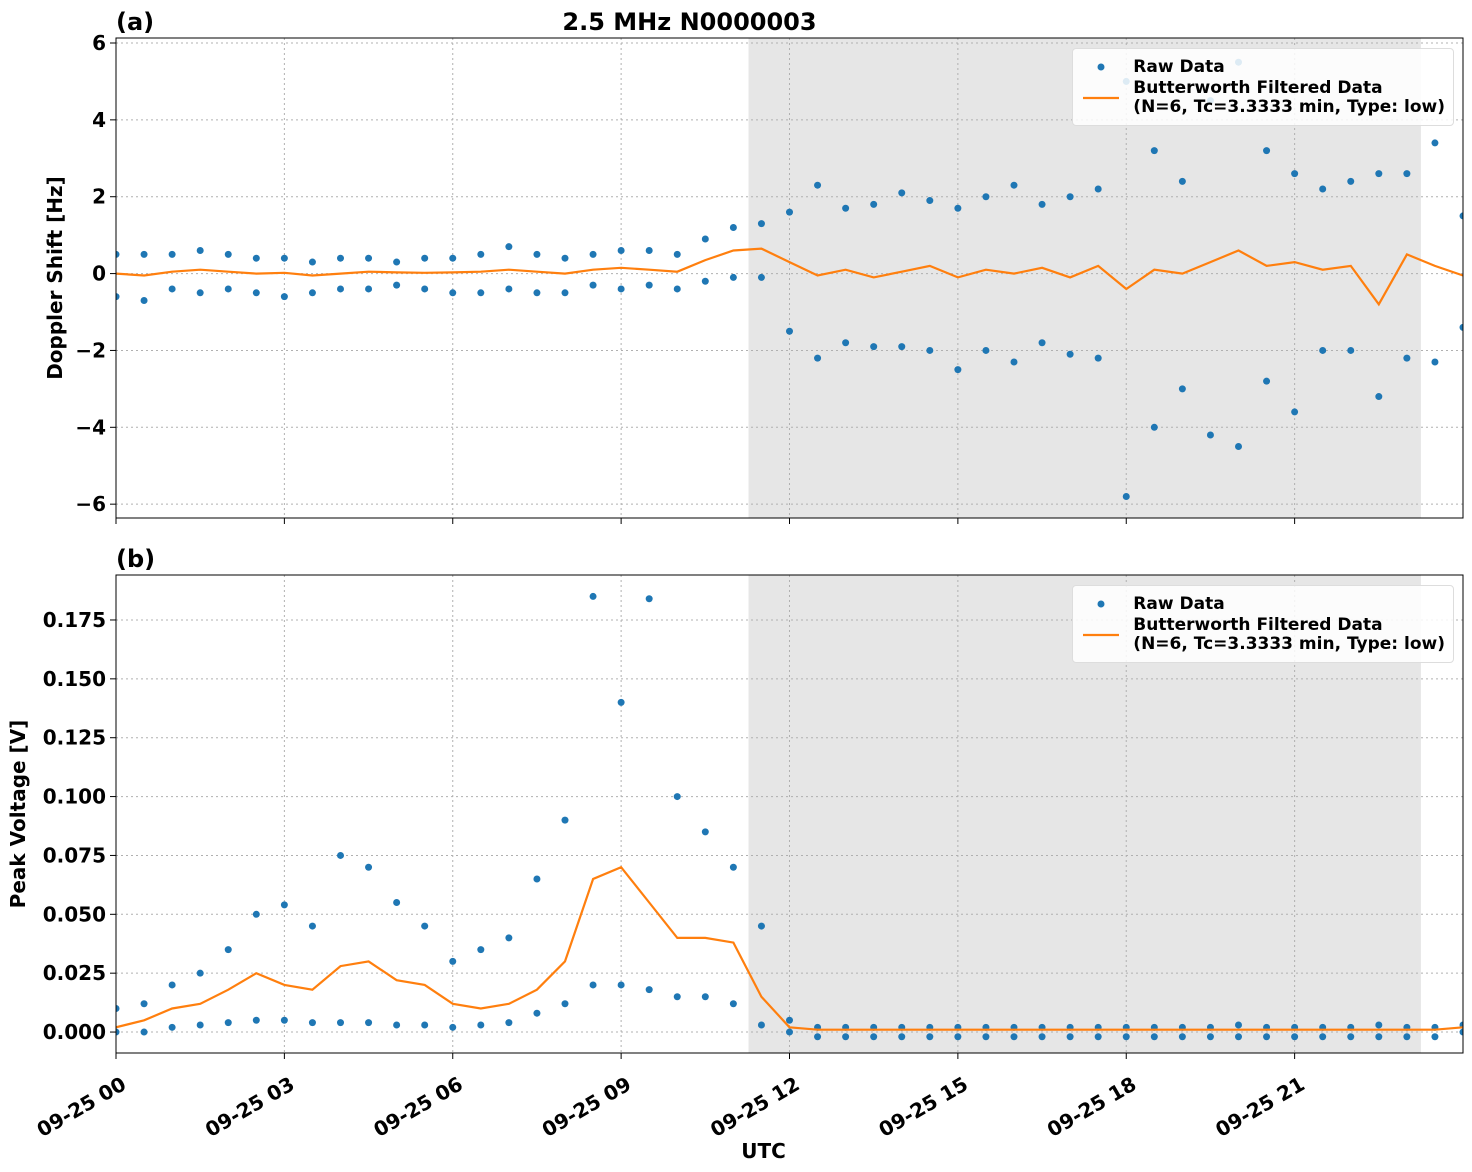  I want to click on legend-label: Raw Data, so click(1179, 66).